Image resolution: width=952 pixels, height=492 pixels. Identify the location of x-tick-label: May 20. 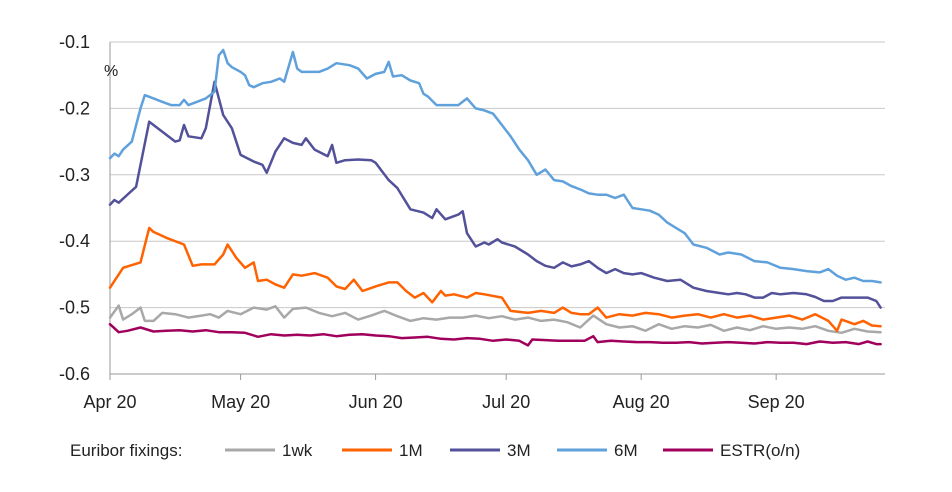
(240, 402).